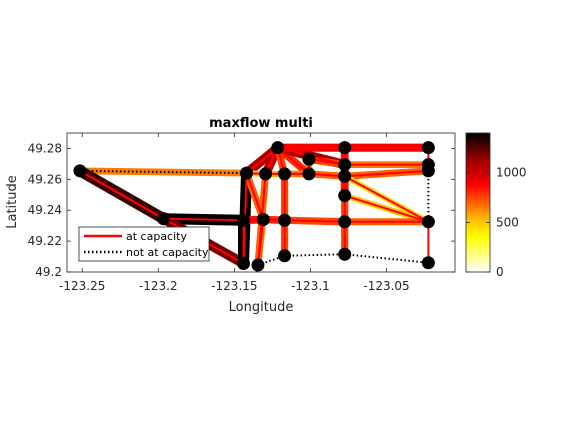  Describe the element at coordinates (45, 148) in the screenshot. I see `y-tick-label-4: 49.28` at that location.